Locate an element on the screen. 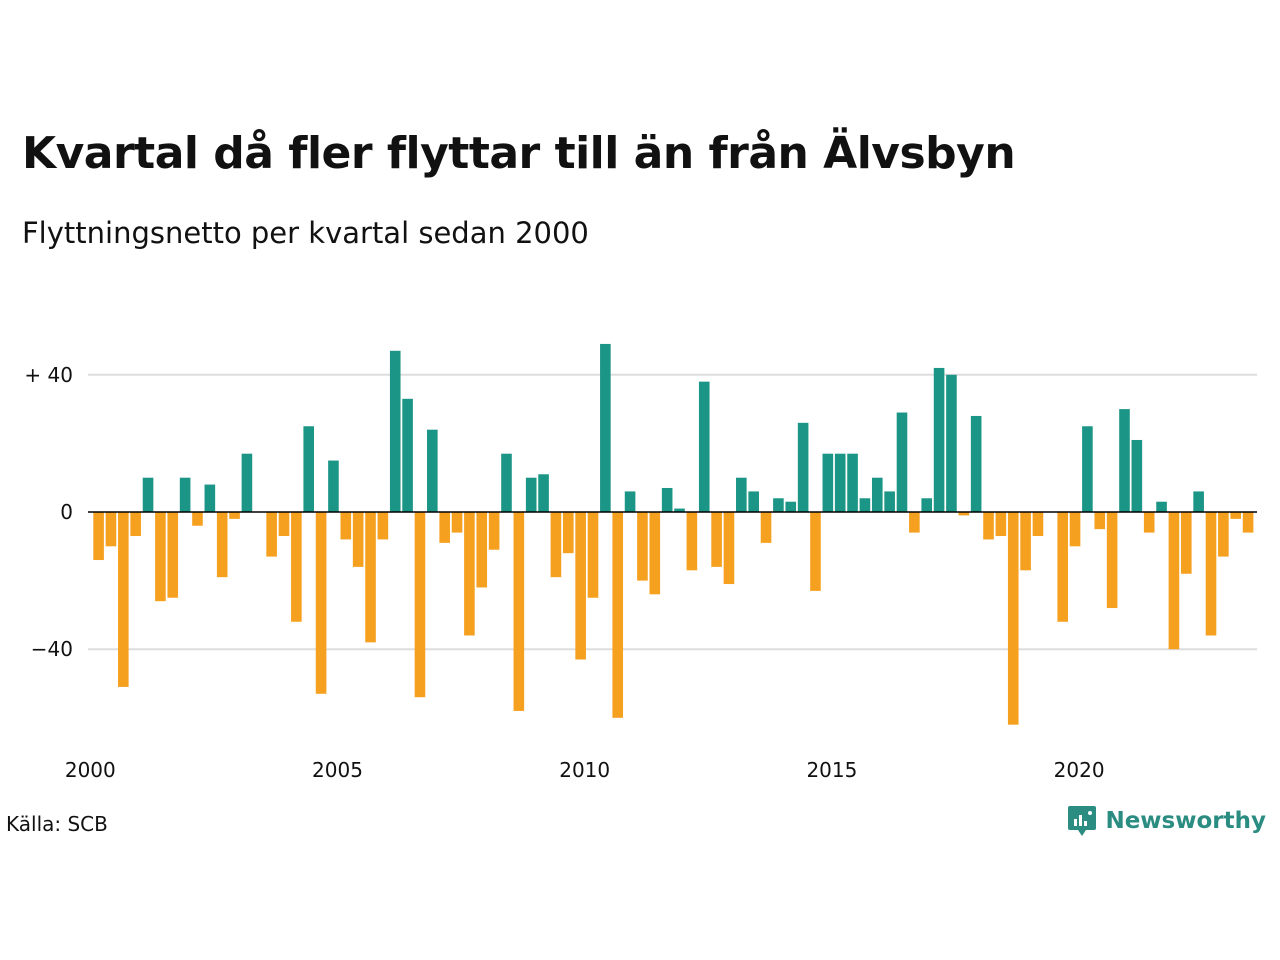 Image resolution: width=1280 pixels, height=960 pixels. x-tick-label: 2020 is located at coordinates (1079, 770).